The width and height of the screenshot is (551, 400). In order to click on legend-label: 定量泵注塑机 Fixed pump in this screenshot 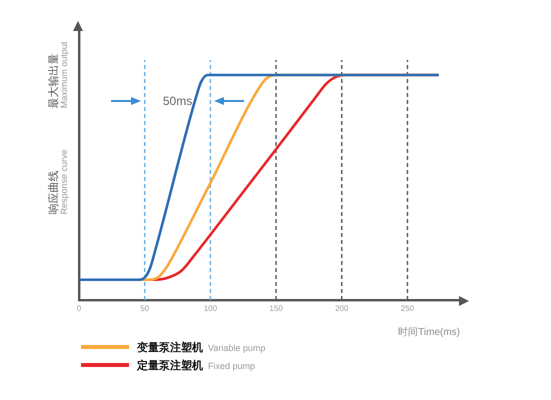, I will do `click(196, 366)`.